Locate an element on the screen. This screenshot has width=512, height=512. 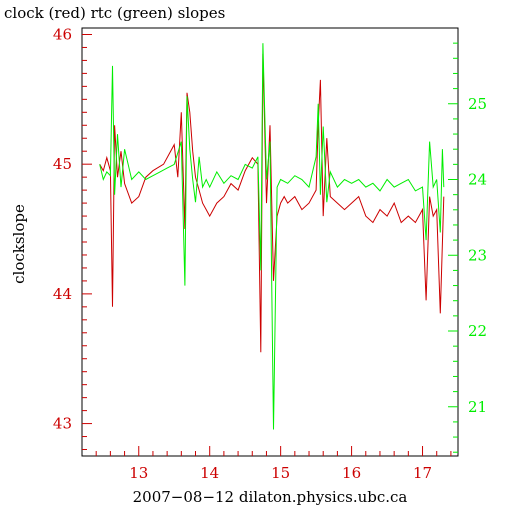
x-tick-label: 14 is located at coordinates (209, 473).